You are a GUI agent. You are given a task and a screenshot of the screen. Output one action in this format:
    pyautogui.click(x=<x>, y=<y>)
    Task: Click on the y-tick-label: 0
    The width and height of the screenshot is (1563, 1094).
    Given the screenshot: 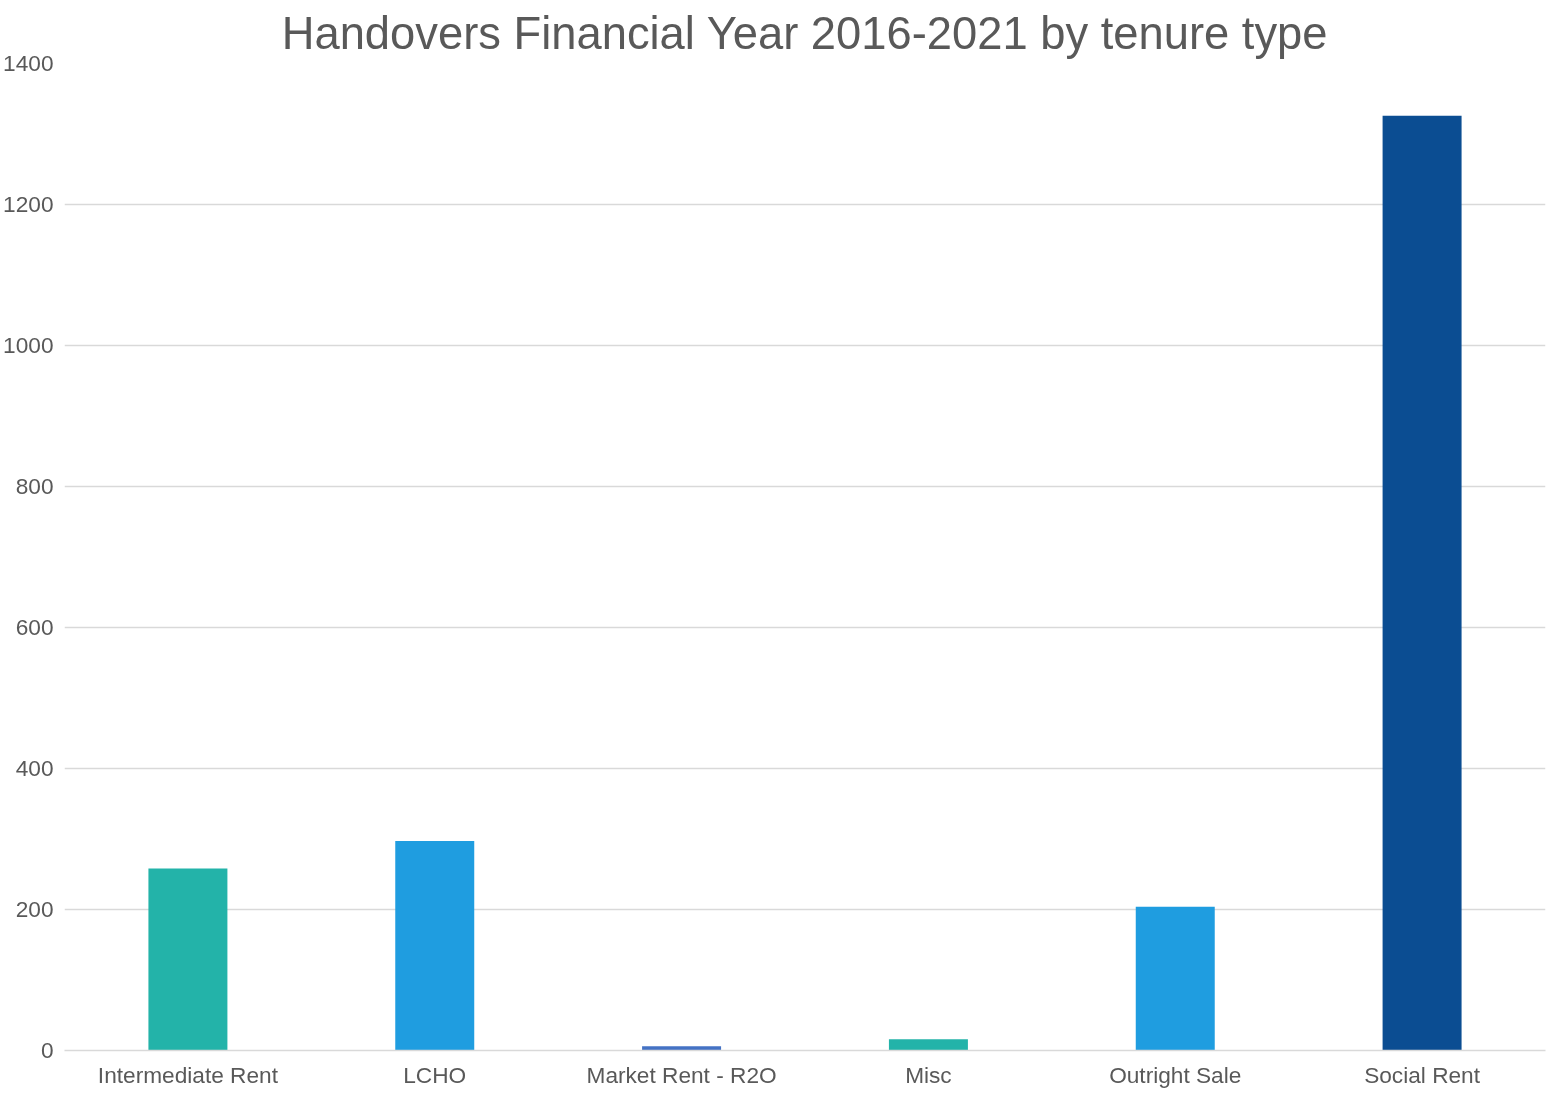 What is the action you would take?
    pyautogui.click(x=47, y=1050)
    